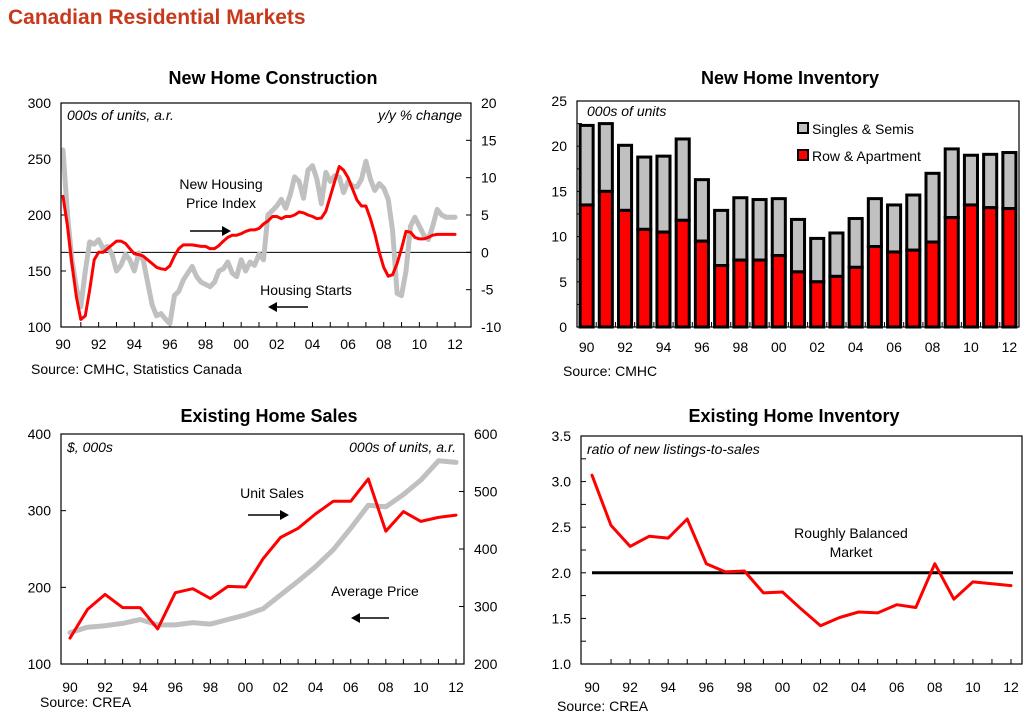 This screenshot has height=725, width=1034. I want to click on y-tick-label-left: 250, so click(40, 159).